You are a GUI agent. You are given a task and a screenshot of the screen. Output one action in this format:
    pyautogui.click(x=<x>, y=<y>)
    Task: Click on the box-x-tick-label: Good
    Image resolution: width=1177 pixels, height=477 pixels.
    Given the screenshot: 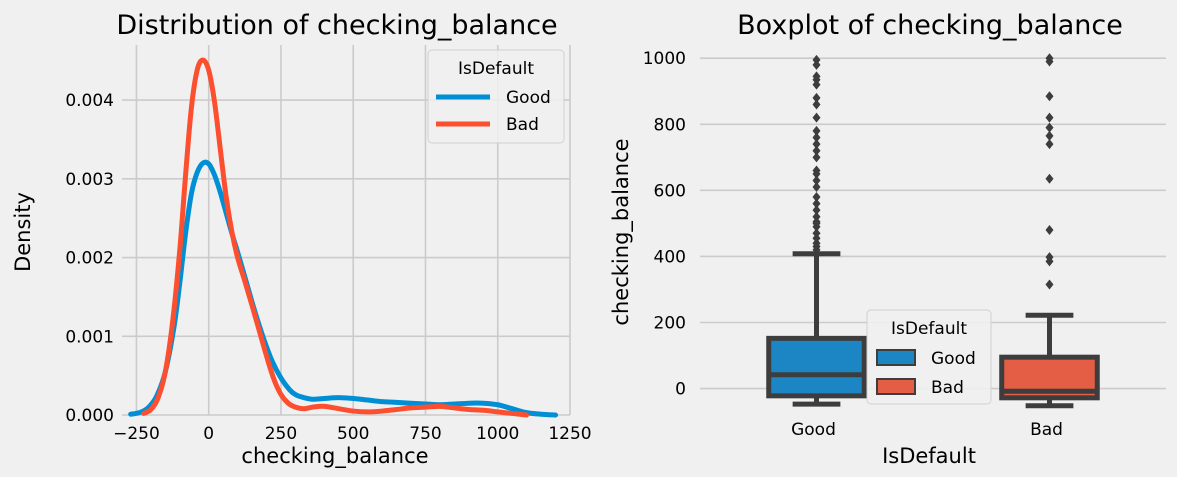 What is the action you would take?
    pyautogui.click(x=813, y=430)
    